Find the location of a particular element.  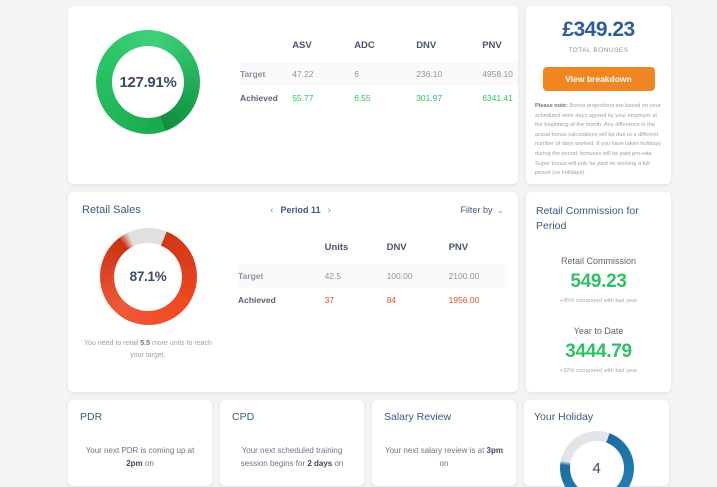

performance-percent-label: 127.91% is located at coordinates (148, 82).